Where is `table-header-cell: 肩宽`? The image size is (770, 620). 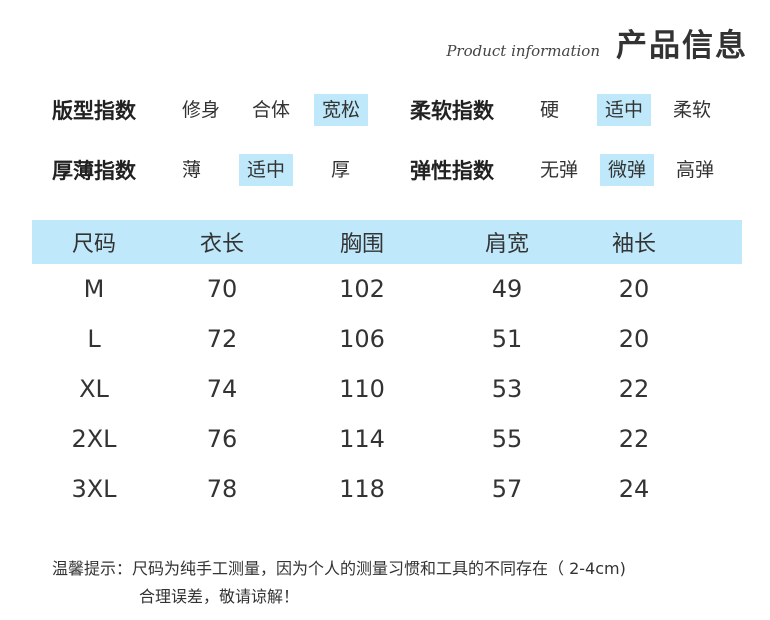 table-header-cell: 肩宽 is located at coordinates (506, 244).